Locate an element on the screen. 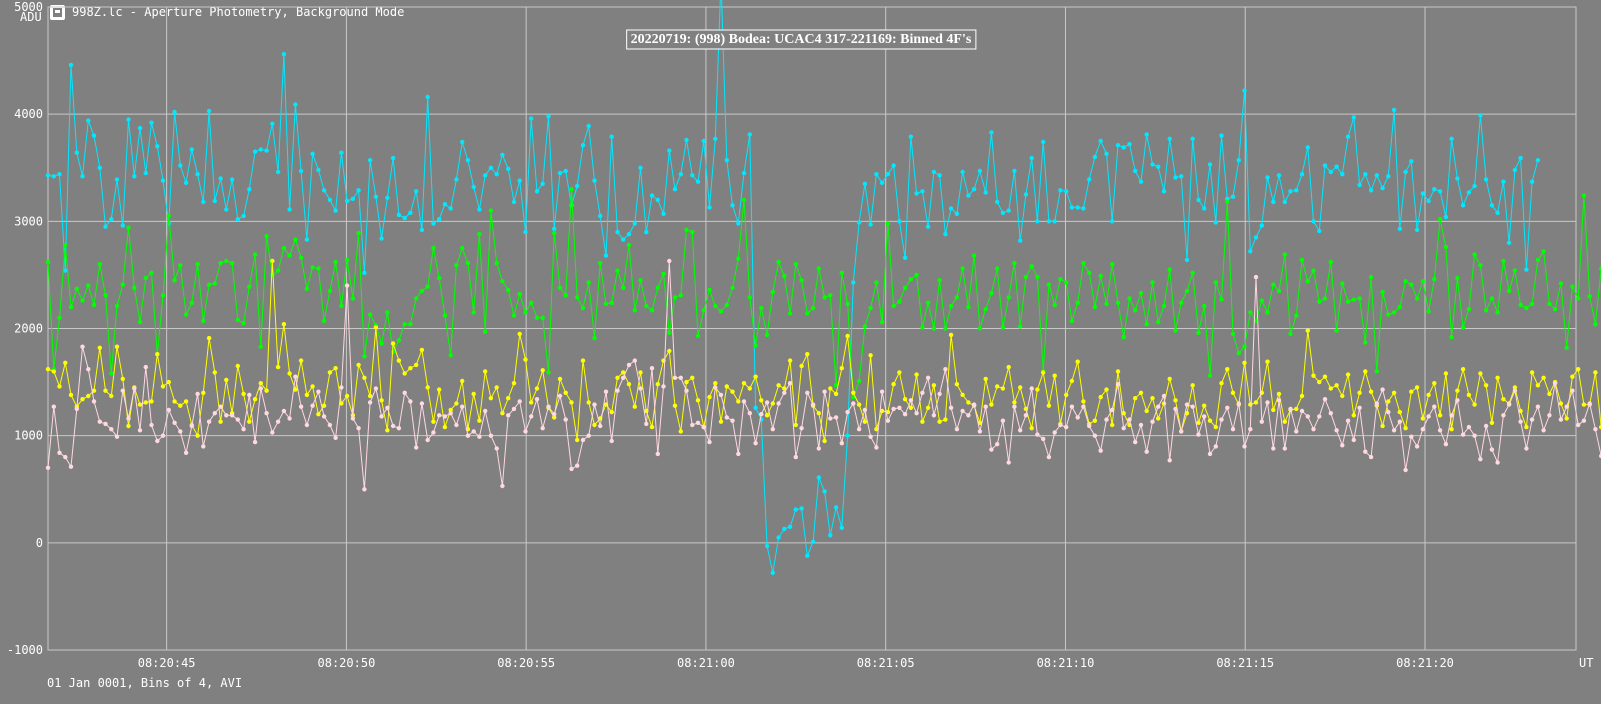 Image resolution: width=1601 pixels, height=704 pixels. y-tick-label: 2000 is located at coordinates (28, 329).